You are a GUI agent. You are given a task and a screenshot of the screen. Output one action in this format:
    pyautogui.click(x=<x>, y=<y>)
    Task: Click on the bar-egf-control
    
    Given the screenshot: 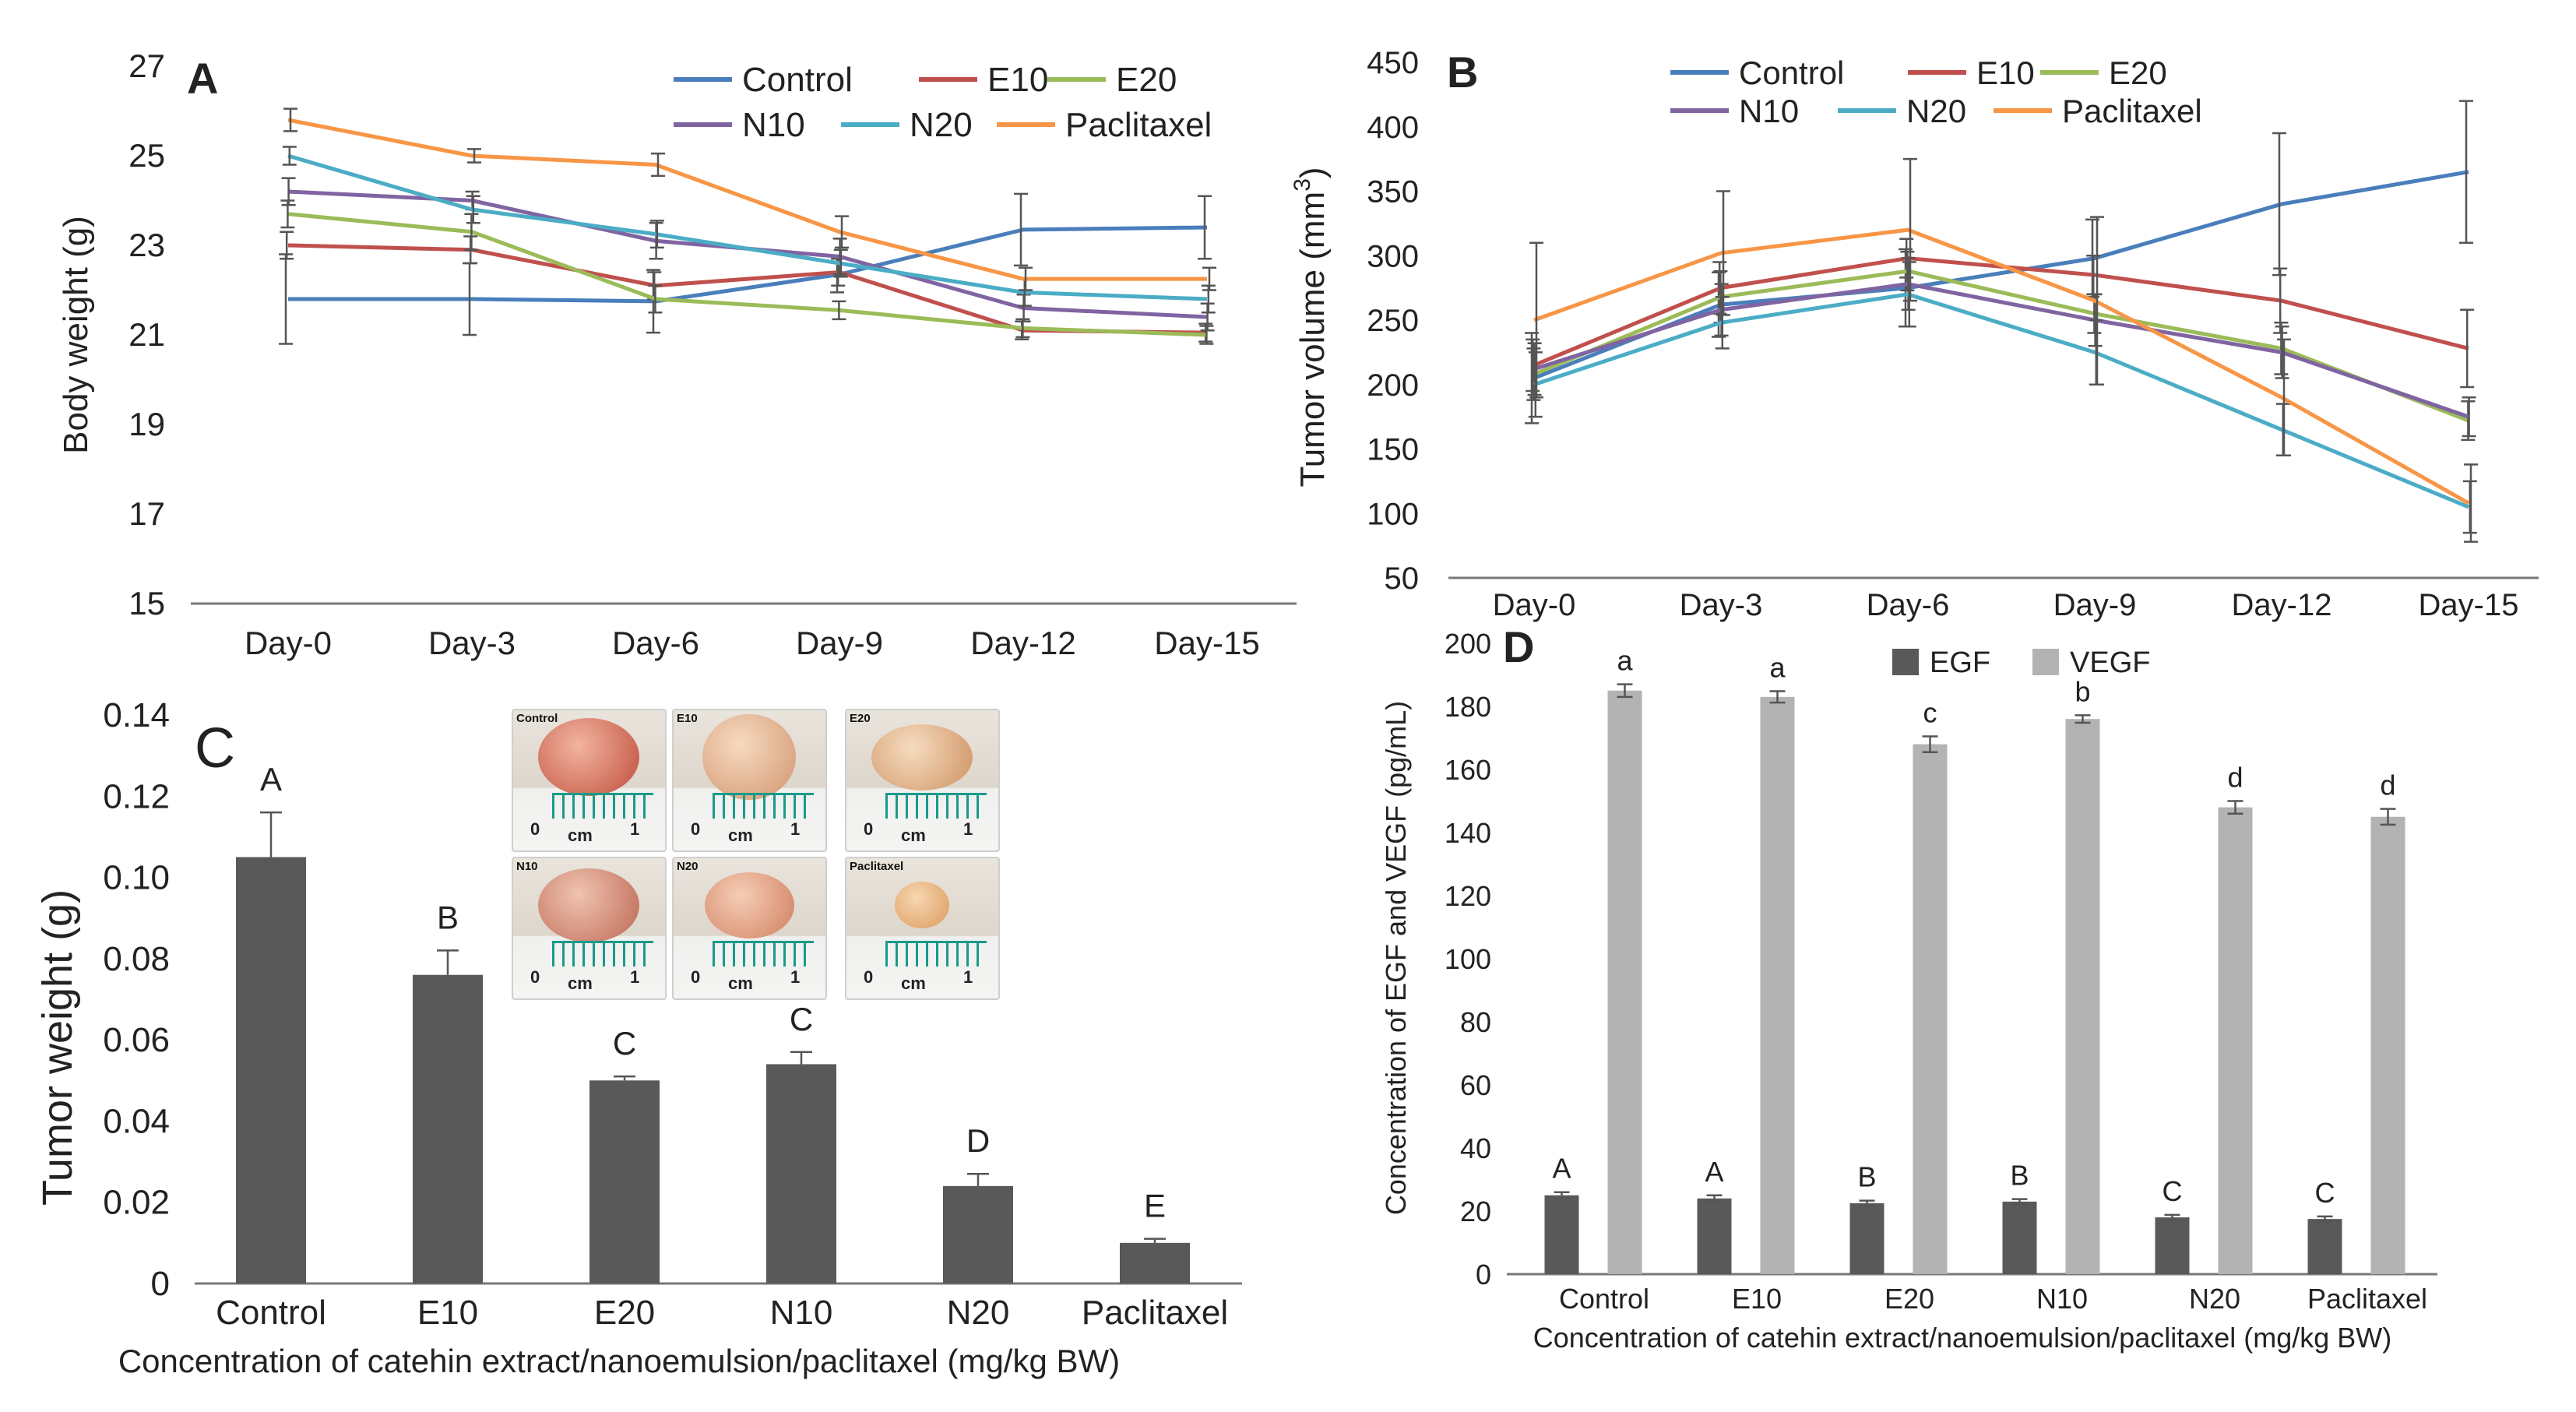 What is the action you would take?
    pyautogui.click(x=1561, y=1234)
    